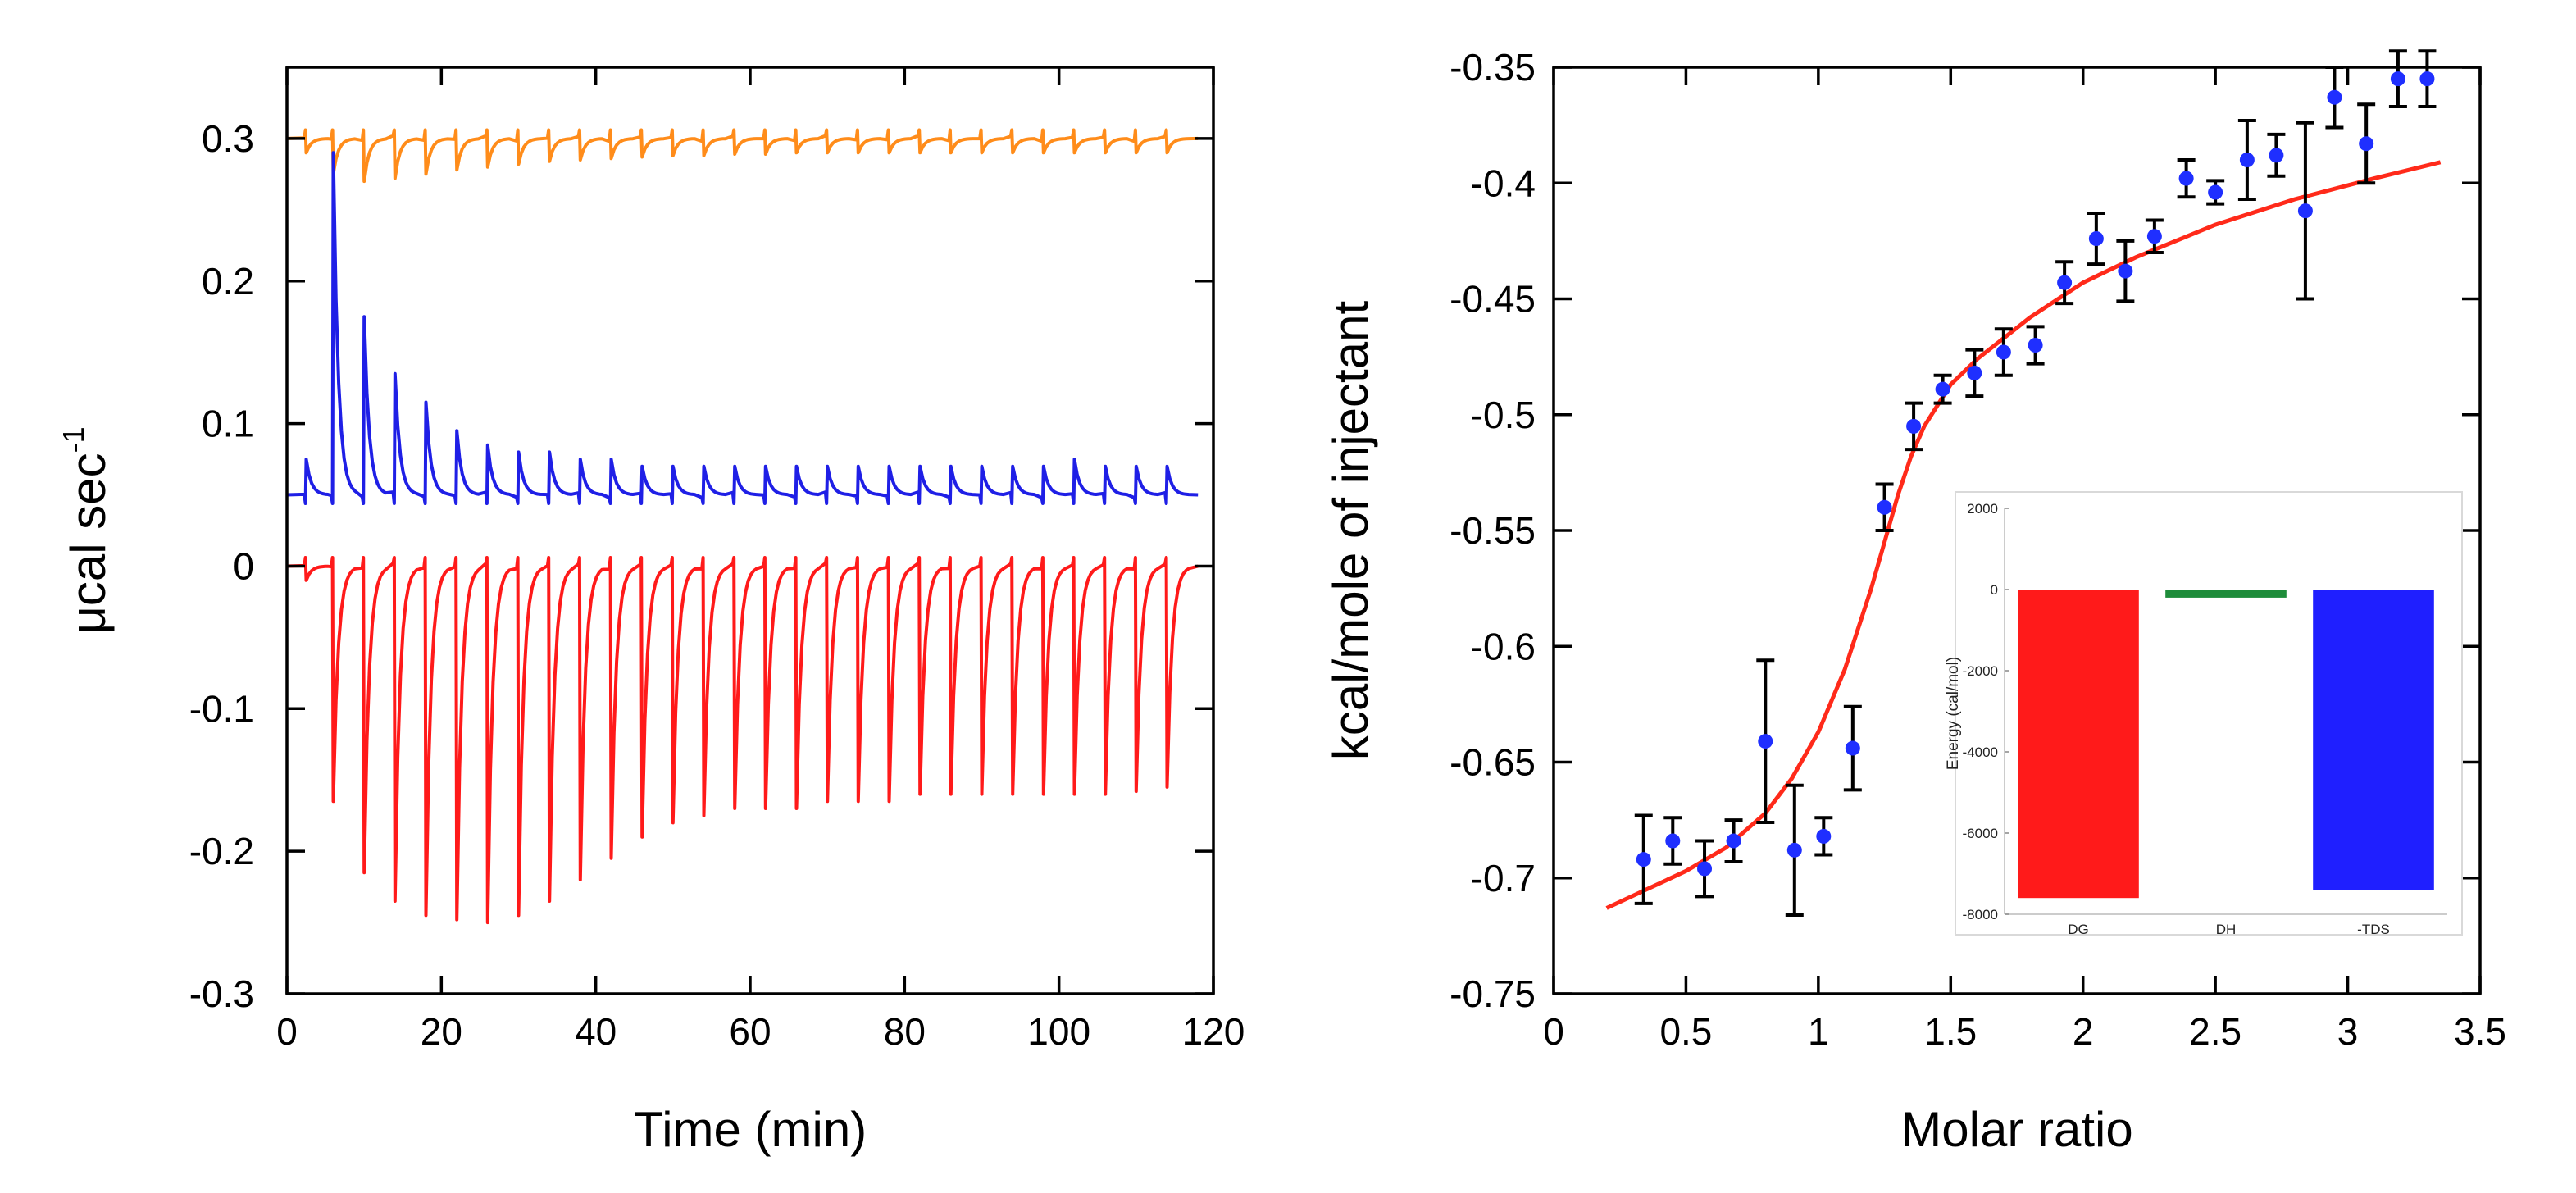 The height and width of the screenshot is (1193, 2576). Describe the element at coordinates (228, 424) in the screenshot. I see `thermogram-y-tick-label: 0.1` at that location.